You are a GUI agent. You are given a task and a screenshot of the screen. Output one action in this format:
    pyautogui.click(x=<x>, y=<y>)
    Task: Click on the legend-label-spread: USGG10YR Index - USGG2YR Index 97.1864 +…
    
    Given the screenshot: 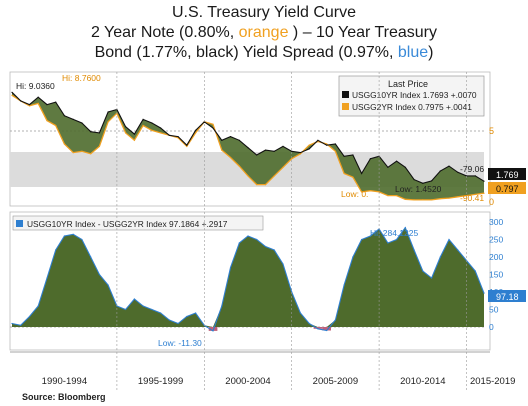 What is the action you would take?
    pyautogui.click(x=127, y=224)
    